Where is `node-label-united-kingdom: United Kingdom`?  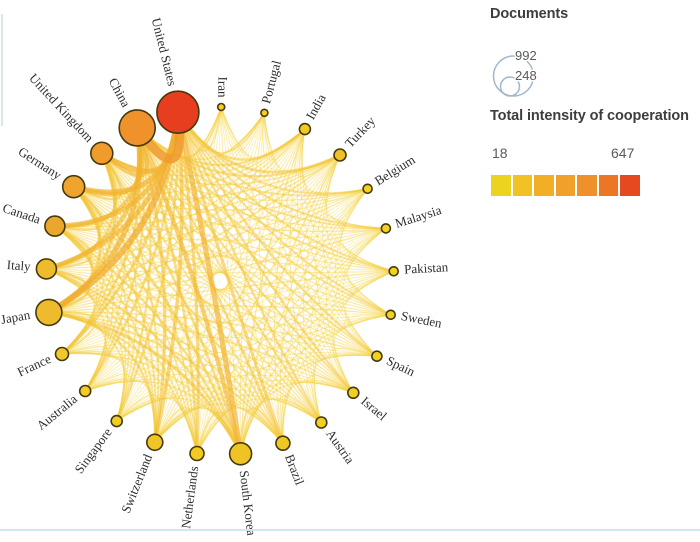
node-label-united-kingdom: United Kingdom is located at coordinates (61, 107).